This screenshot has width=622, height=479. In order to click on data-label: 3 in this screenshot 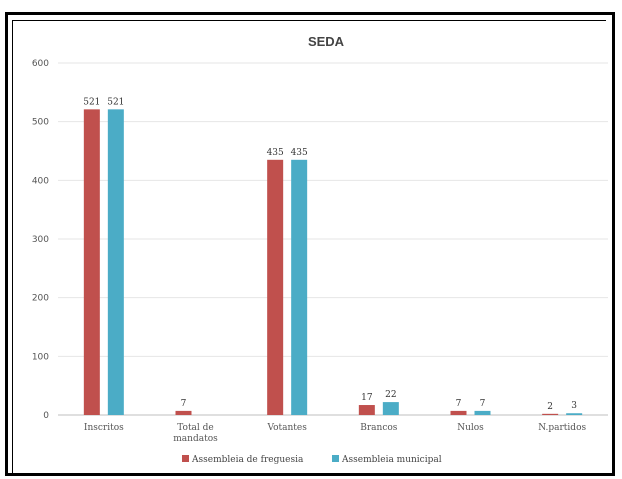, I will do `click(574, 406)`.